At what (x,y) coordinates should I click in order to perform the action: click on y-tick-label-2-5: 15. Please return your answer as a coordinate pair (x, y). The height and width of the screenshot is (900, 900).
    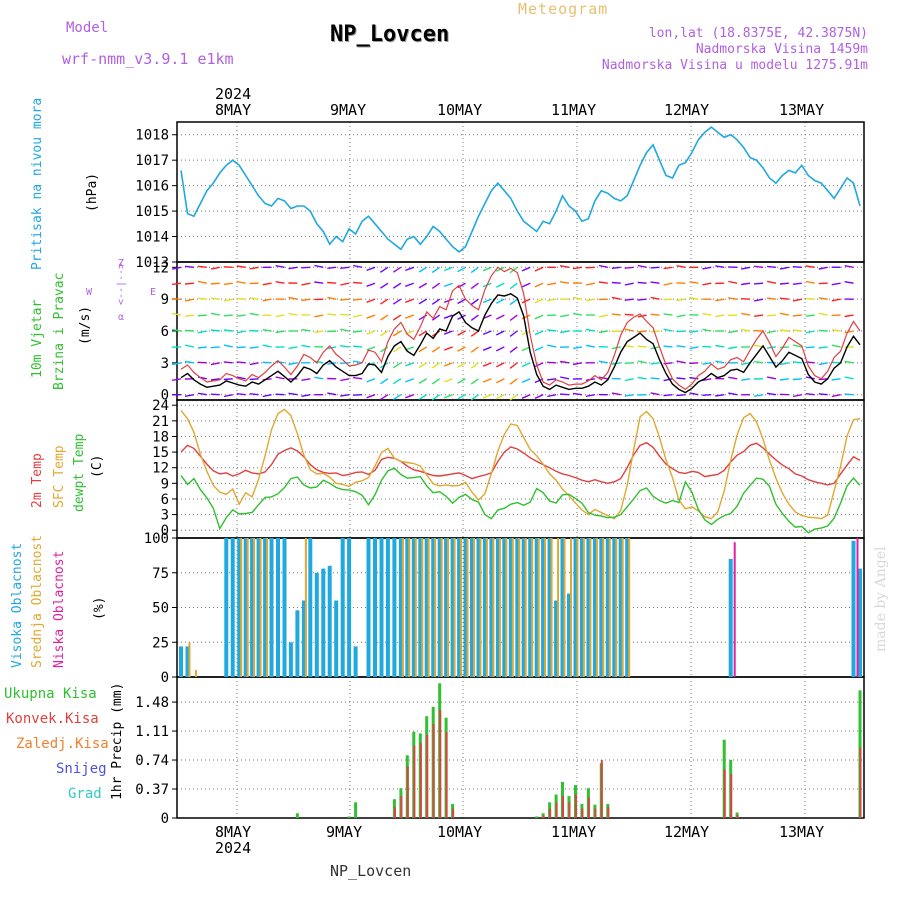
    Looking at the image, I should click on (160, 453).